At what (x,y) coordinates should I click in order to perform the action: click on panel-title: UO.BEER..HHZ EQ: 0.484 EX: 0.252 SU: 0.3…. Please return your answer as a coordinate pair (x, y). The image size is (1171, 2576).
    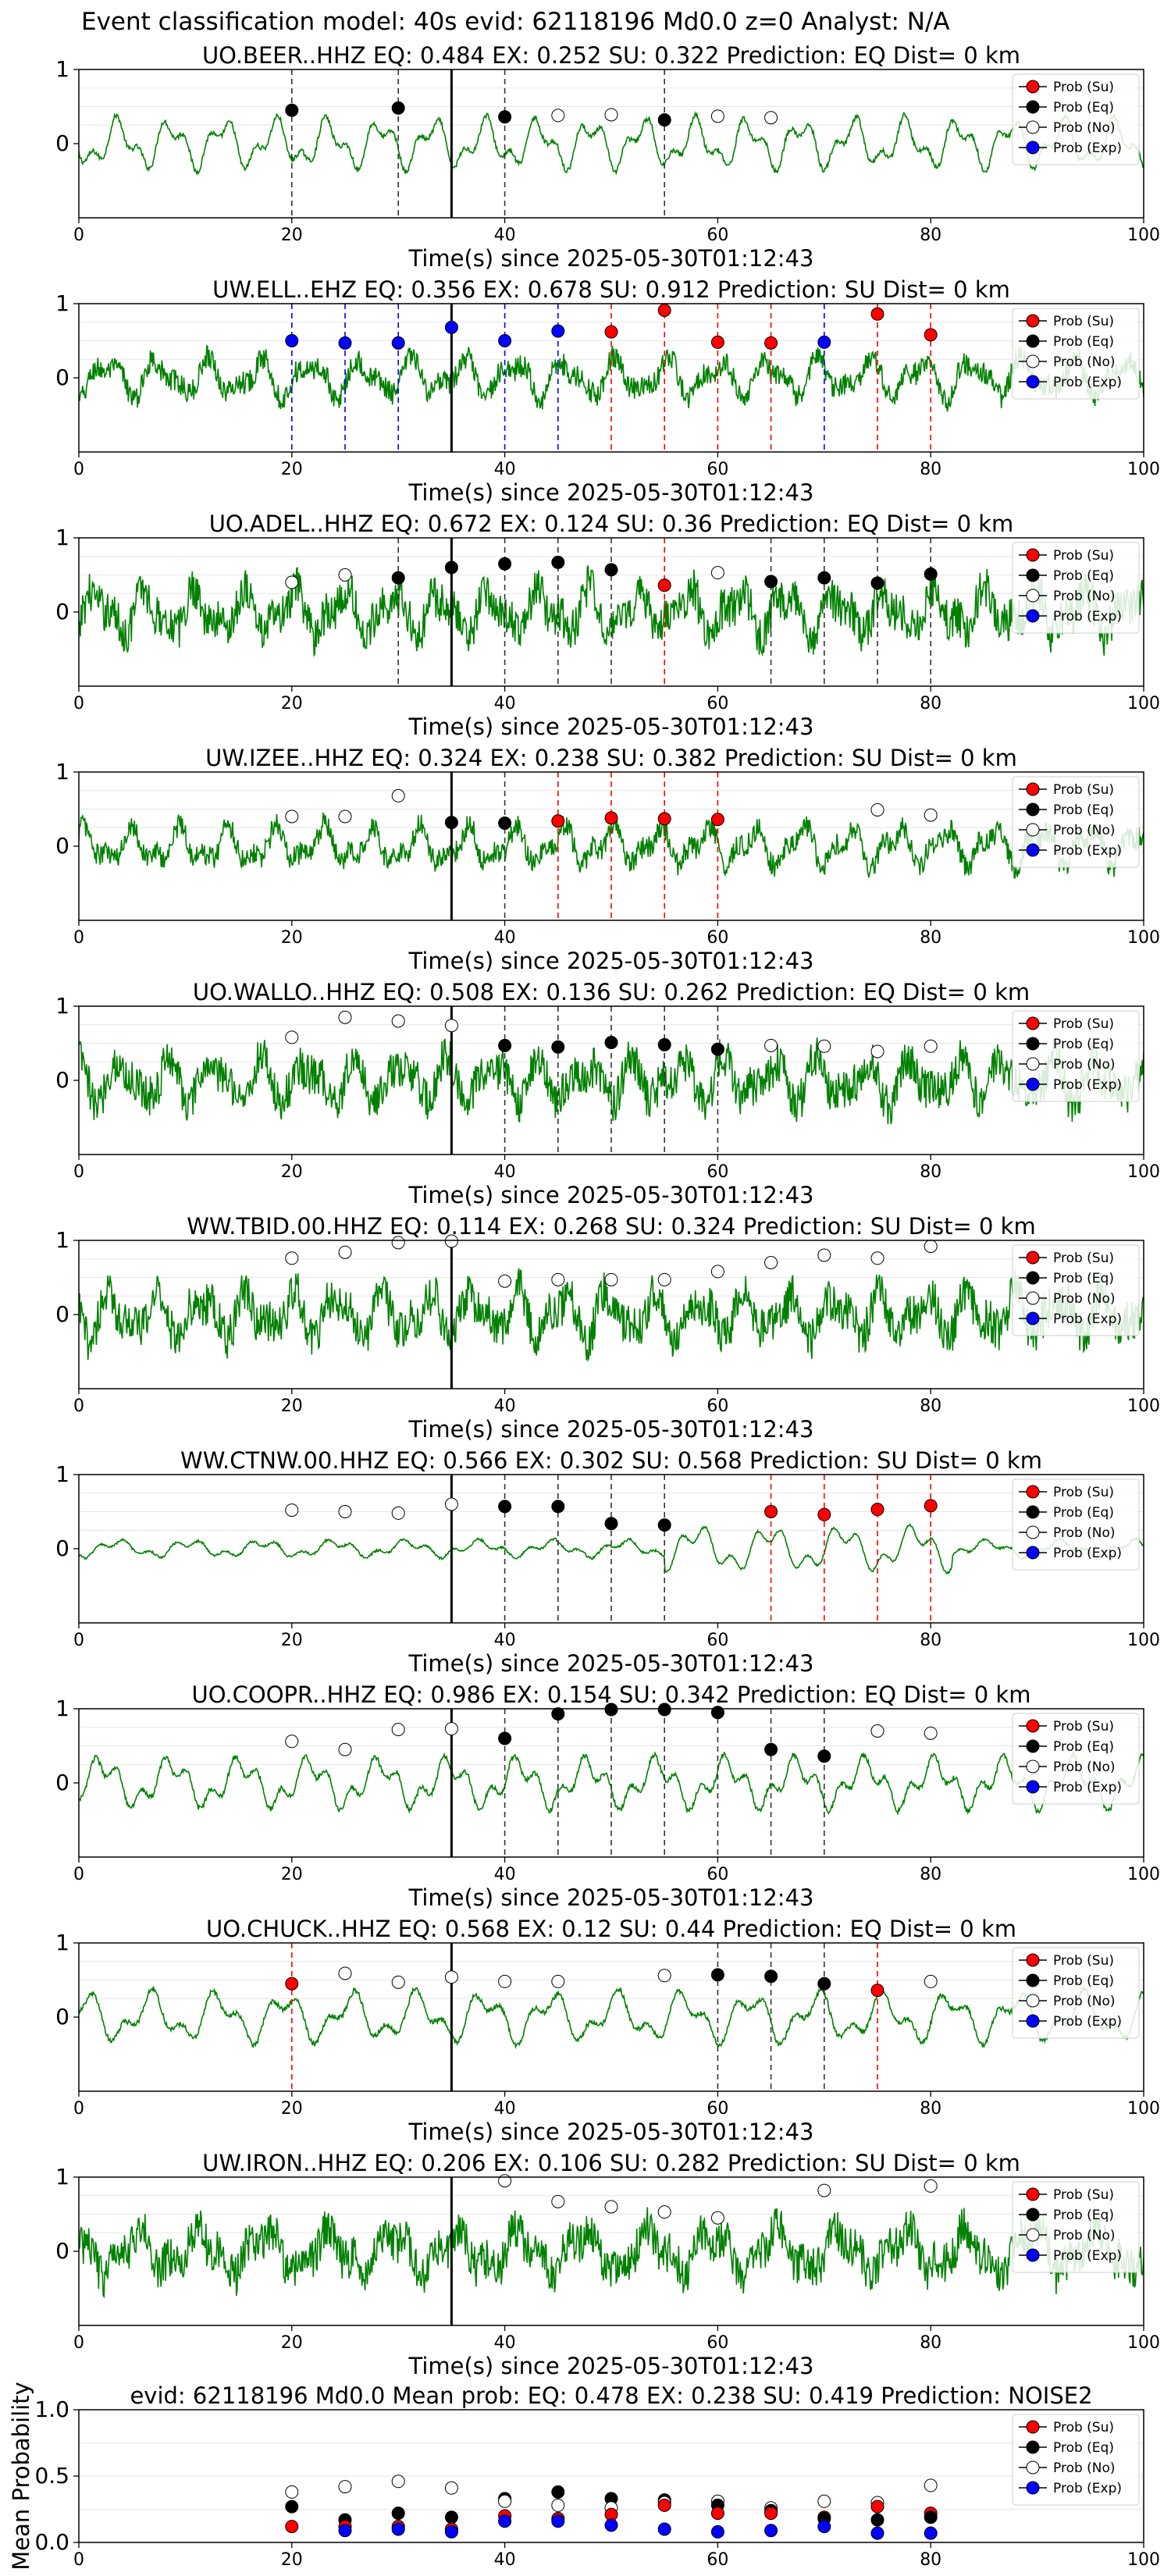
    Looking at the image, I should click on (611, 56).